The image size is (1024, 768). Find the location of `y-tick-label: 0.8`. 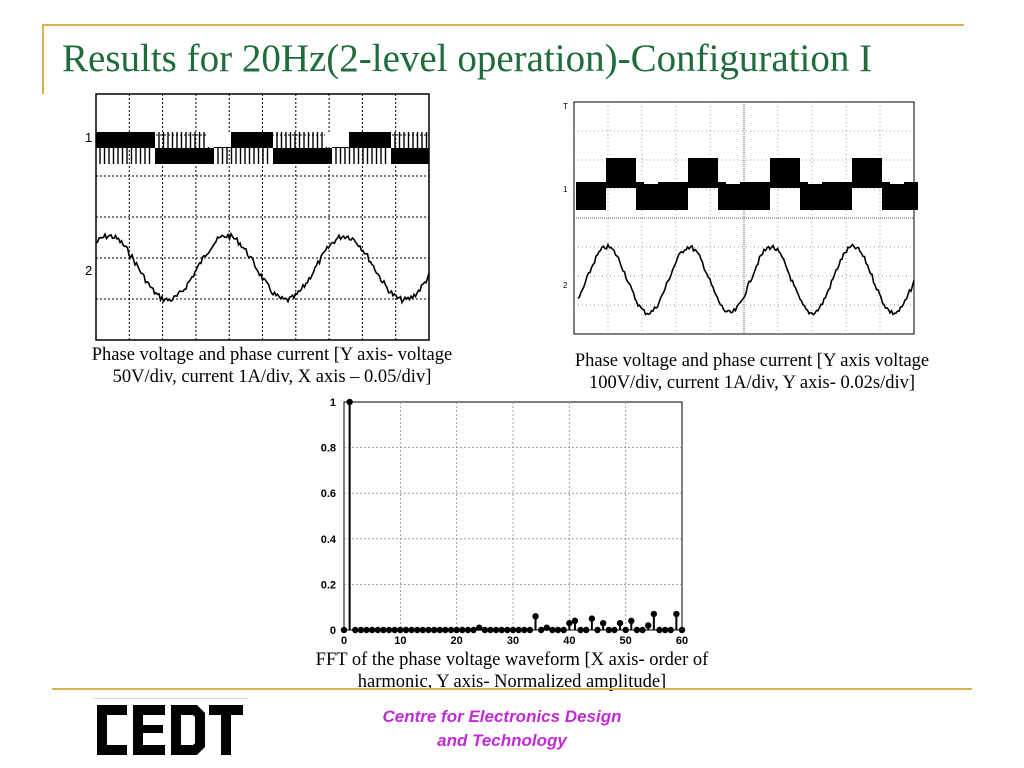

y-tick-label: 0.8 is located at coordinates (328, 449).